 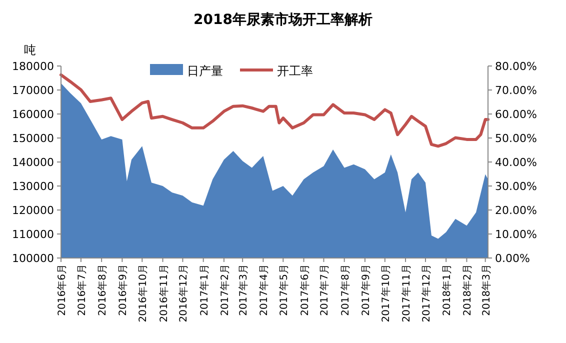 I want to click on x-tick-label: 2017年8月, so click(x=345, y=290).